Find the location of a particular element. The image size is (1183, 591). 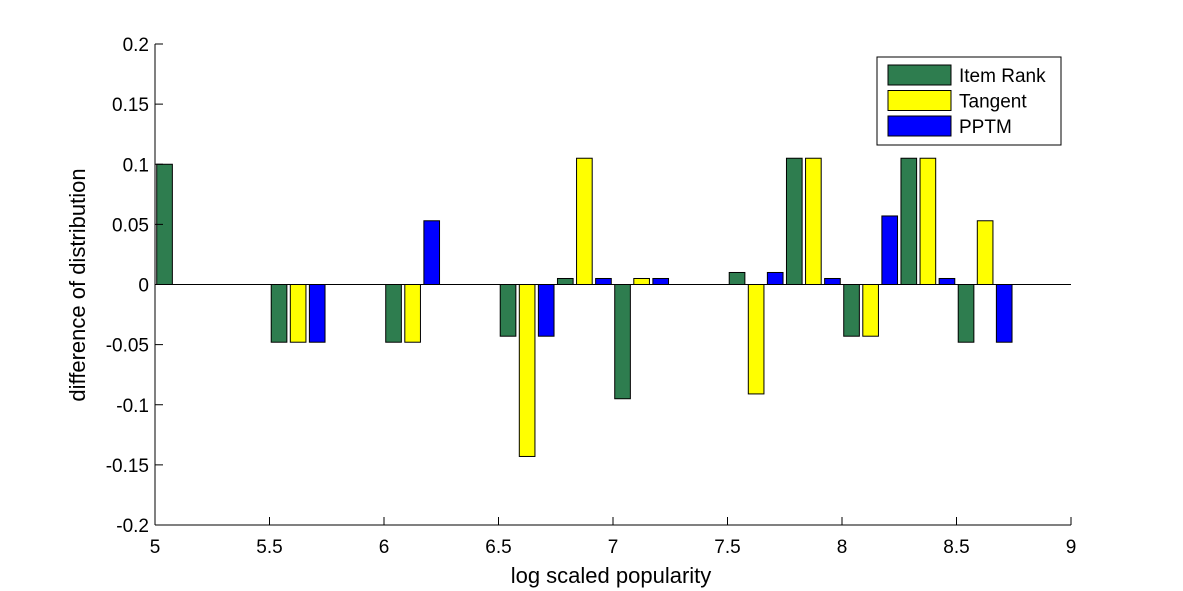

x-tick-label: 6 is located at coordinates (384, 547).